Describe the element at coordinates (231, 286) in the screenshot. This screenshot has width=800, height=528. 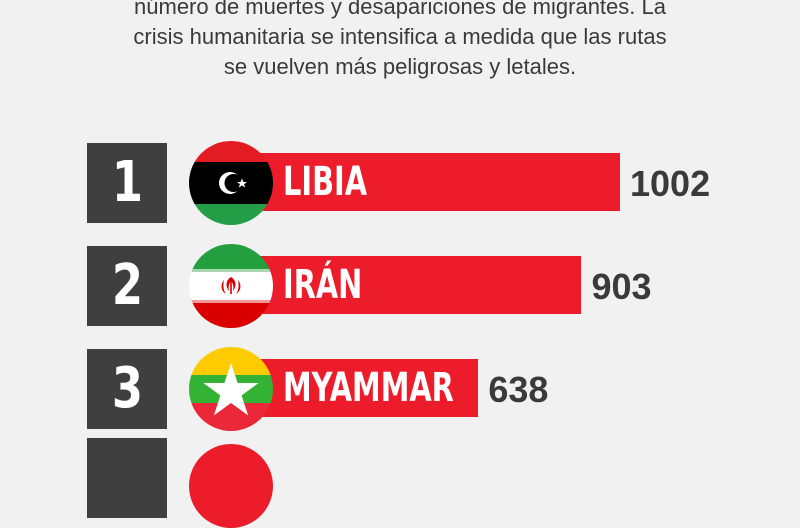
I see `iran-flag-icon` at that location.